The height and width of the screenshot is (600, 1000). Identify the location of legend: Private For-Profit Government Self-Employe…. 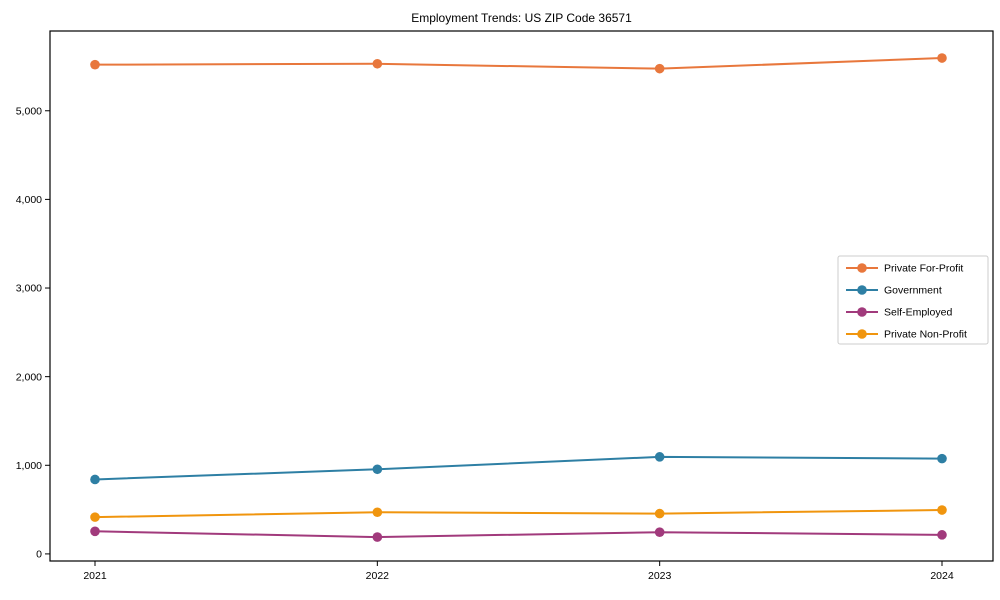
(913, 300).